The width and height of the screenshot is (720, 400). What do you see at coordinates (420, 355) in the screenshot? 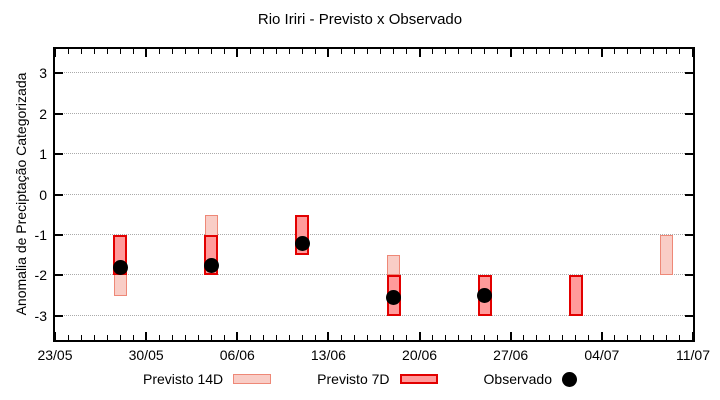
I see `x-tick-label: 20/06` at bounding box center [420, 355].